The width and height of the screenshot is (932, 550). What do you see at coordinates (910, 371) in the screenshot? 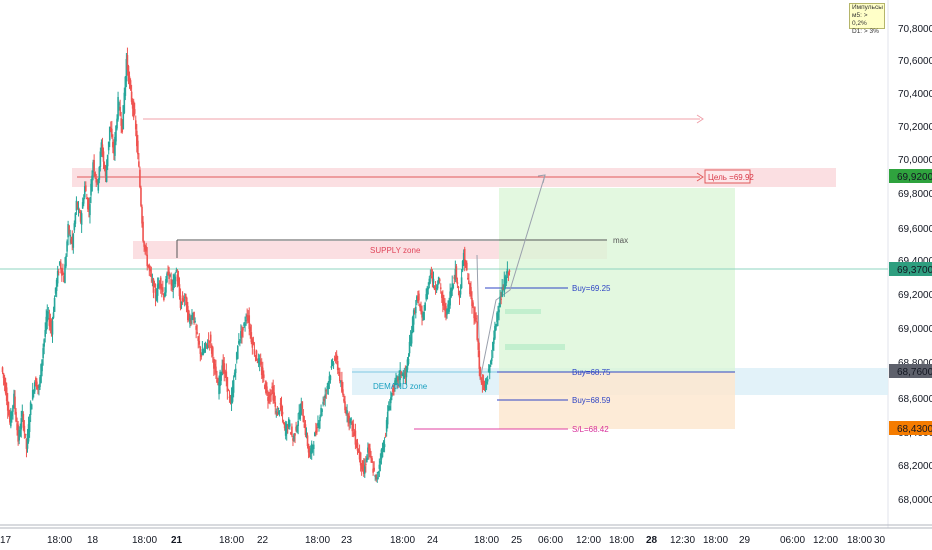
I see `badge-demand-bg` at bounding box center [910, 371].